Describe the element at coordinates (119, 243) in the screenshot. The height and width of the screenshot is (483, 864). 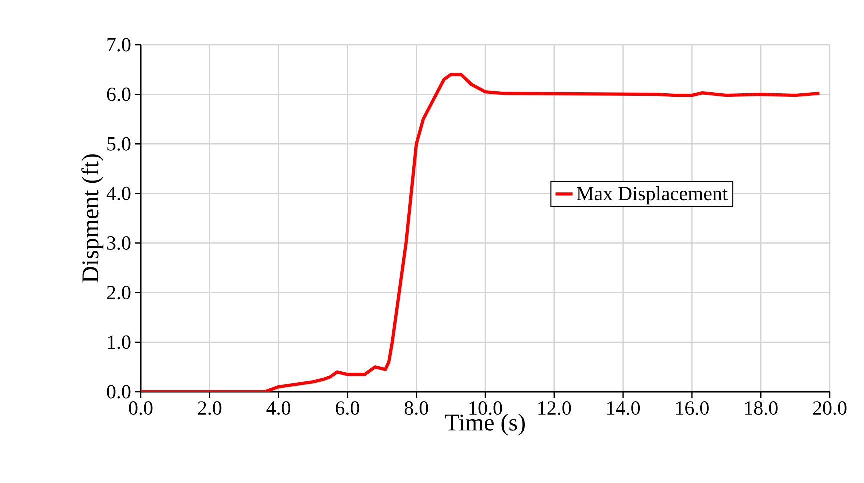
I see `y-tick-label: 3.0` at that location.